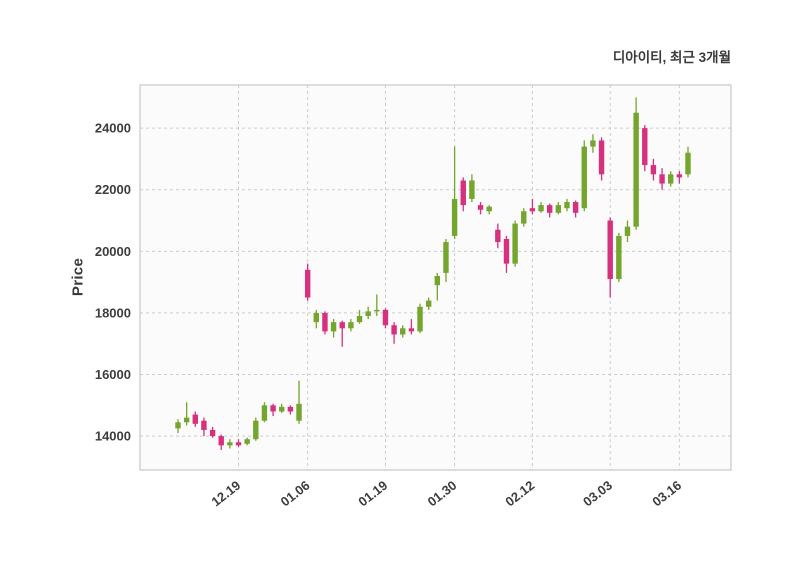  What do you see at coordinates (442, 494) in the screenshot?
I see `x-tick-label: 01.30` at bounding box center [442, 494].